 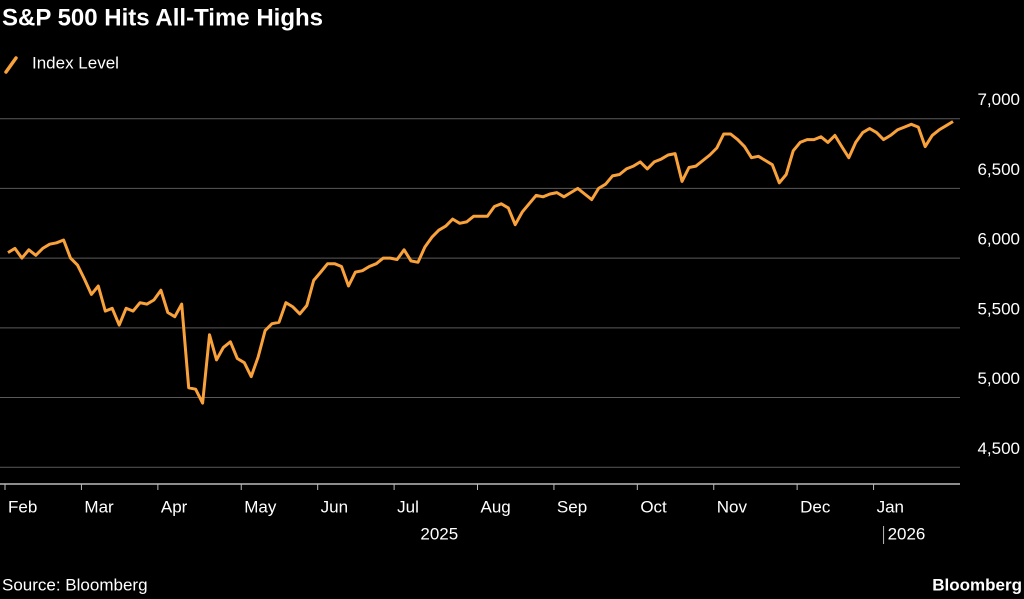 What do you see at coordinates (977, 584) in the screenshot?
I see `brand: Bloomberg` at bounding box center [977, 584].